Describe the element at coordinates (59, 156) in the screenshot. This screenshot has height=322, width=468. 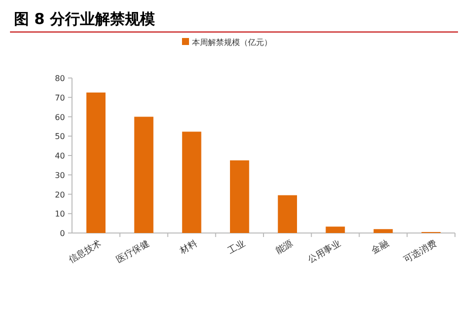
I see `y-tick-label: 40` at that location.